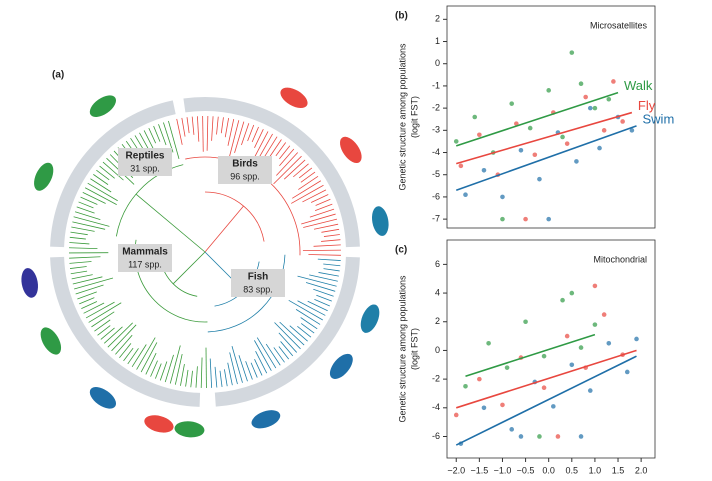  What do you see at coordinates (436, 218) in the screenshot?
I see `y-tick-label: -7` at bounding box center [436, 218].